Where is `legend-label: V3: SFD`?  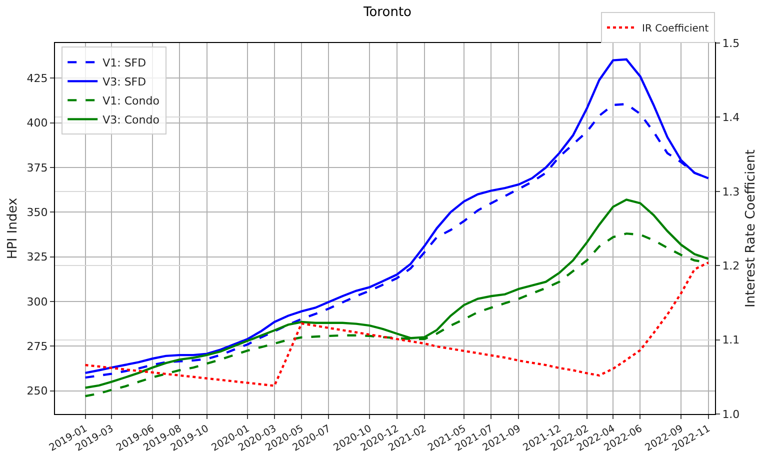 legend-label: V3: SFD is located at coordinates (124, 82).